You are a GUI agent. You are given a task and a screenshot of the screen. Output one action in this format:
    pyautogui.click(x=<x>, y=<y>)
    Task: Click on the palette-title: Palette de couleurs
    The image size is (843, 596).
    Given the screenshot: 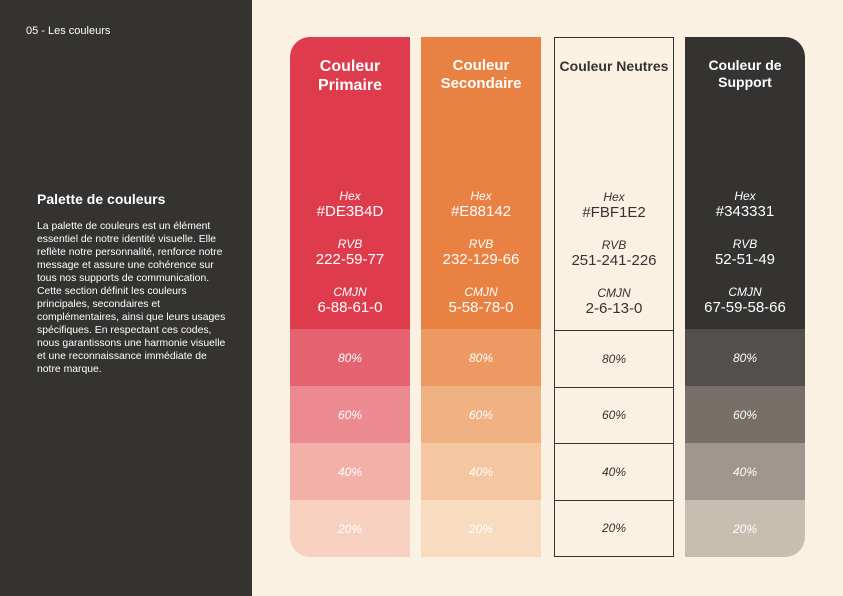 What is the action you would take?
    pyautogui.click(x=101, y=199)
    